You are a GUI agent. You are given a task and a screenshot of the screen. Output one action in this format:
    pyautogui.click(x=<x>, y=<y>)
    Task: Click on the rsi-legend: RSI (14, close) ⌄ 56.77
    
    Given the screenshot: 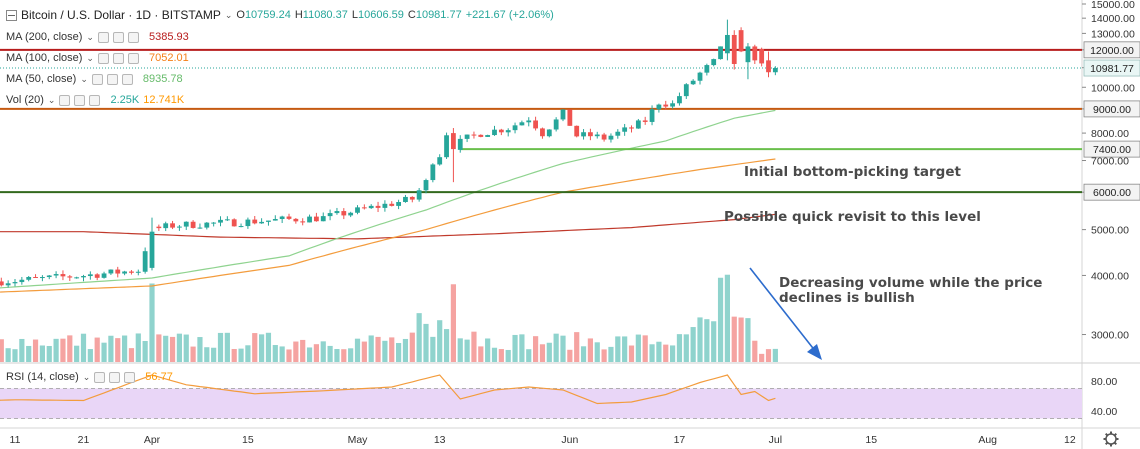 What is the action you would take?
    pyautogui.click(x=91, y=377)
    